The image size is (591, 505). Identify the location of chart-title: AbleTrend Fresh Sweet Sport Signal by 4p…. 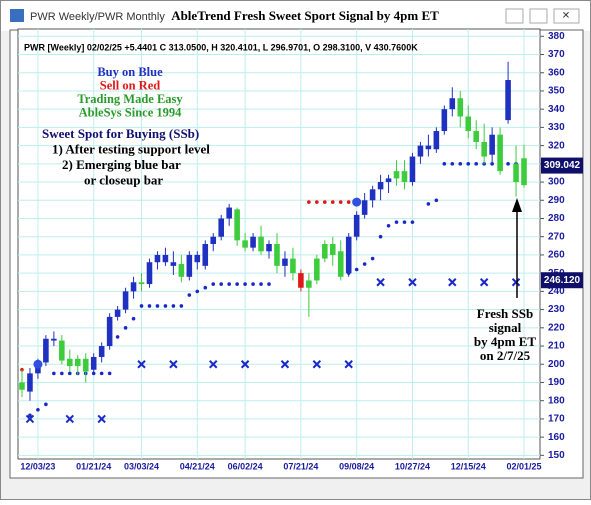
(305, 15).